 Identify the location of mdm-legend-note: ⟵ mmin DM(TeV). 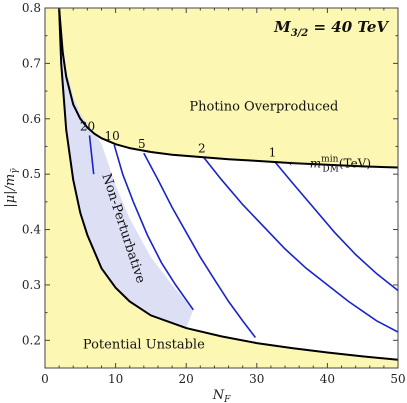
(330, 165).